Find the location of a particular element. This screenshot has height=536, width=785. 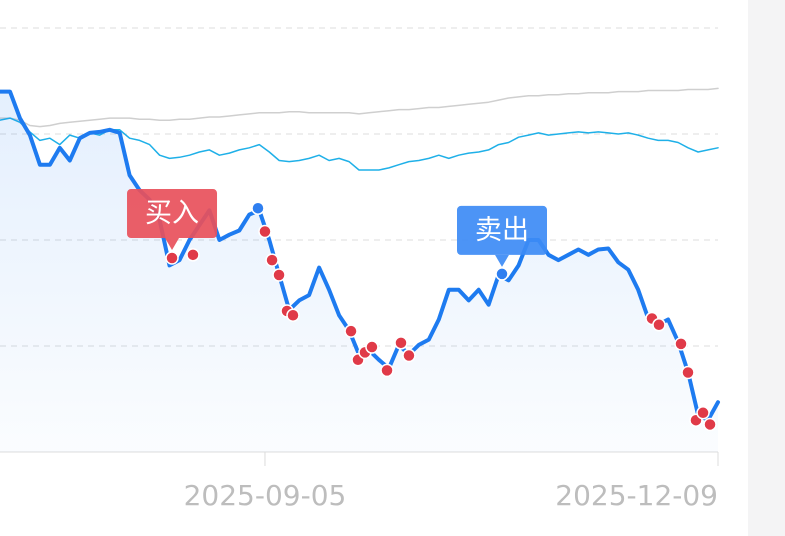

x-tick-label: 2025-12-09 is located at coordinates (636, 495).